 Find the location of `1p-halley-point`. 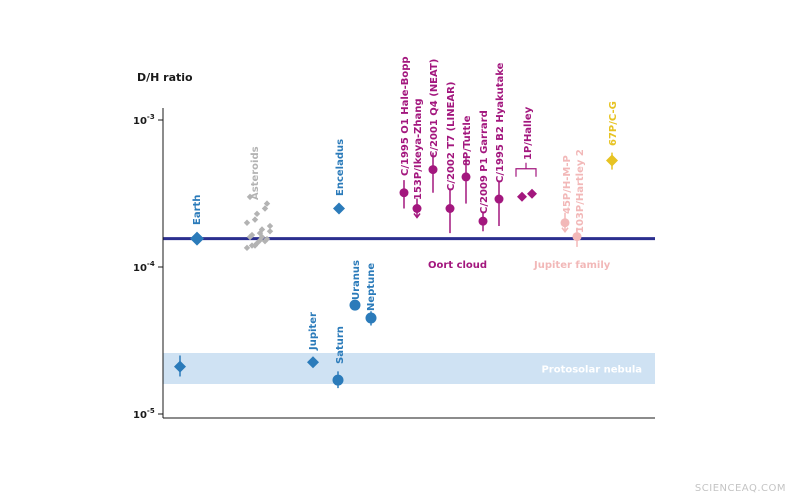

1p-halley-point is located at coordinates (522, 196).